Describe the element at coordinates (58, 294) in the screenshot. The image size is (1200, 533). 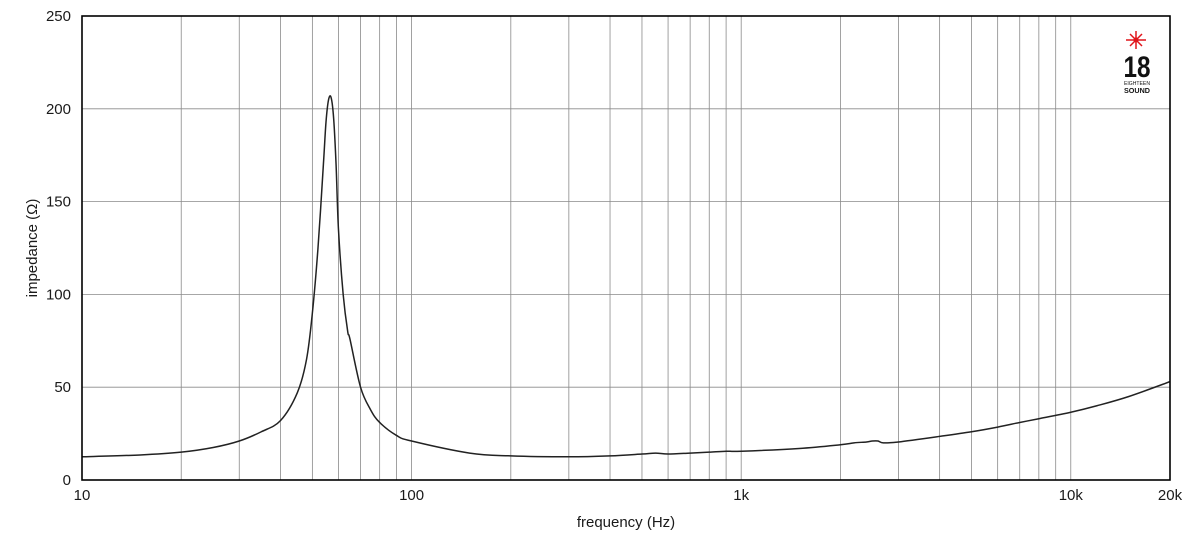
I see `y-tick-label: 100` at that location.